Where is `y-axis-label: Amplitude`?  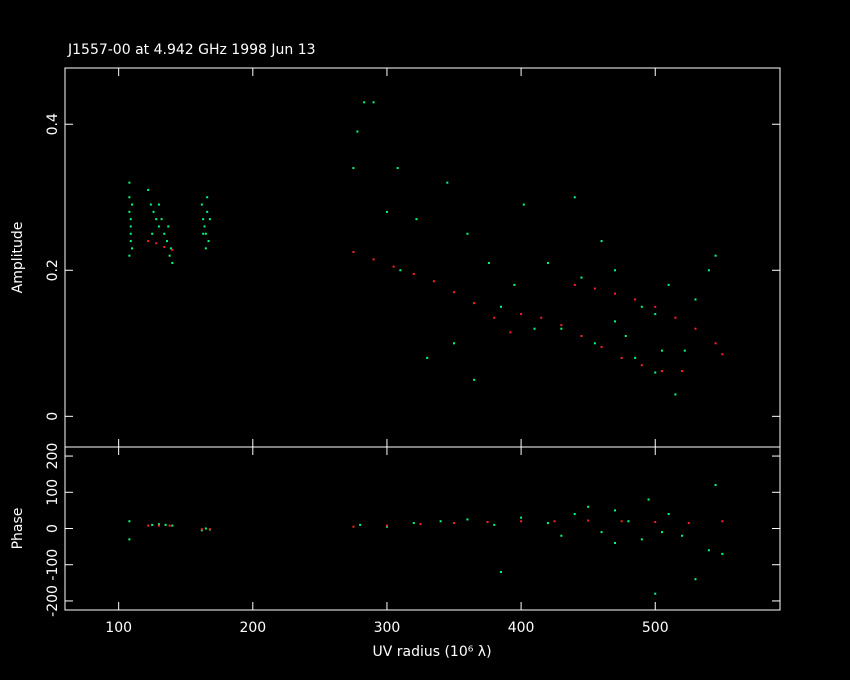
y-axis-label: Amplitude is located at coordinates (18, 258).